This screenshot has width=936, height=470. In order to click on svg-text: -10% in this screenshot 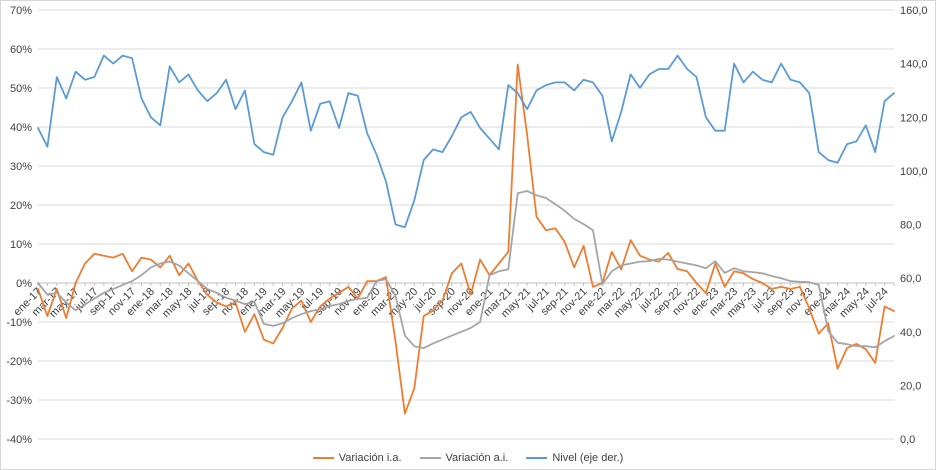, I will do `click(19, 323)`.